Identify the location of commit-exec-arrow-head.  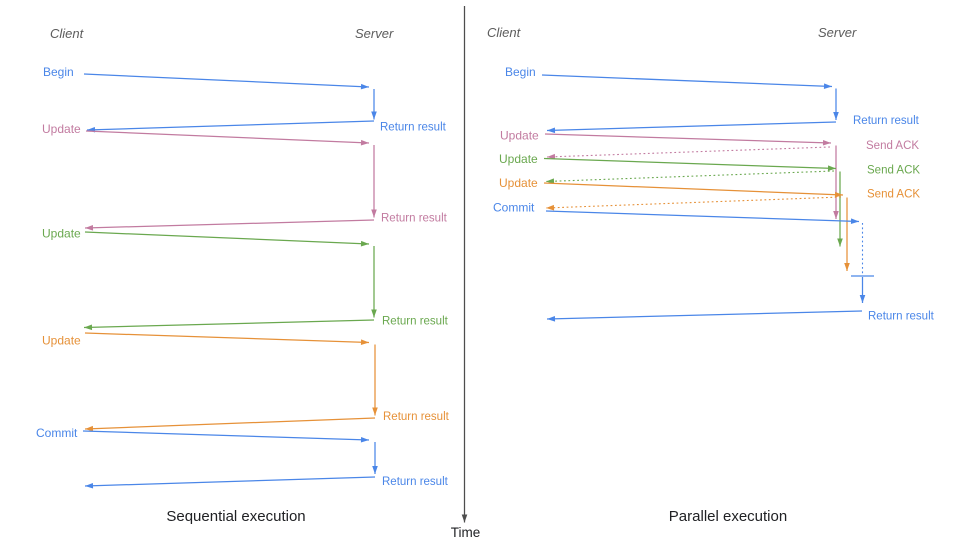
(375, 470).